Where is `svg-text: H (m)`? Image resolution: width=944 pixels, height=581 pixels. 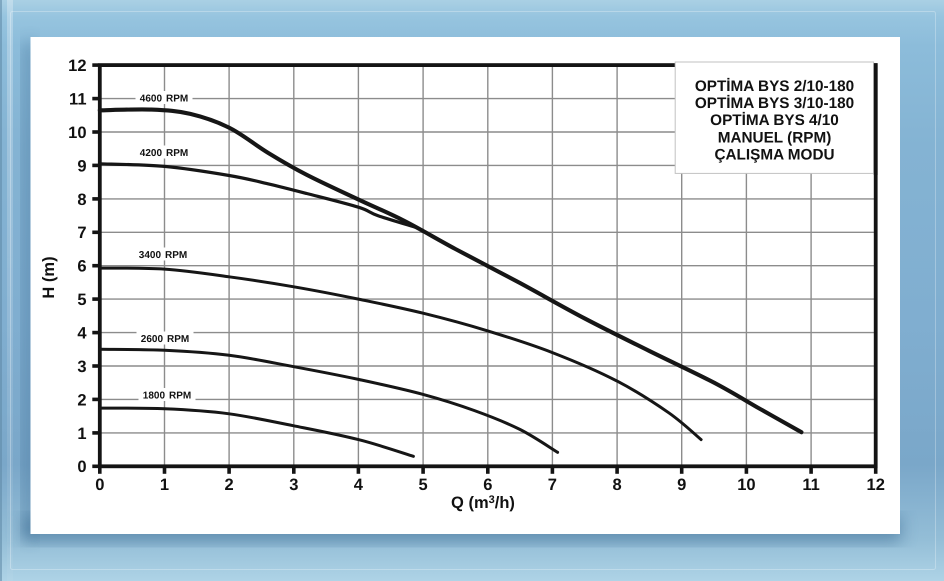 svg-text: H (m) is located at coordinates (49, 277).